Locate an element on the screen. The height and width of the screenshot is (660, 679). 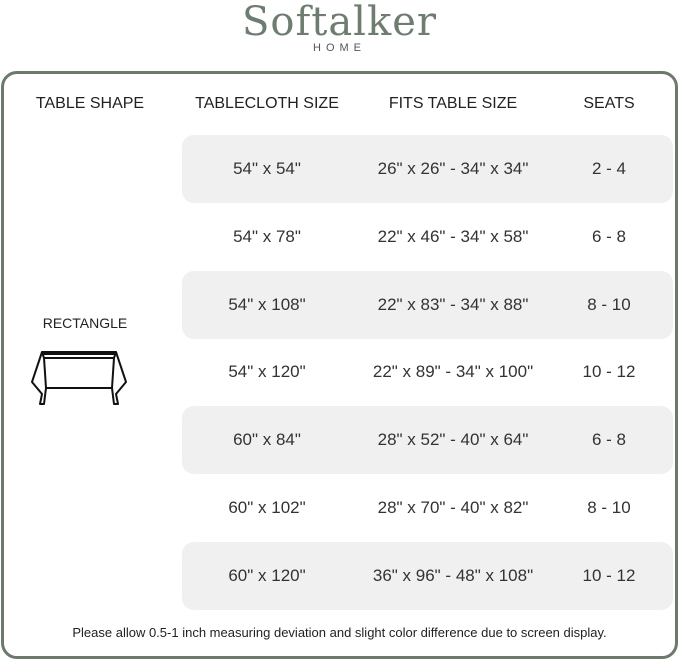
header-fits-table-size: FITS TABLE SIZE is located at coordinates (453, 103).